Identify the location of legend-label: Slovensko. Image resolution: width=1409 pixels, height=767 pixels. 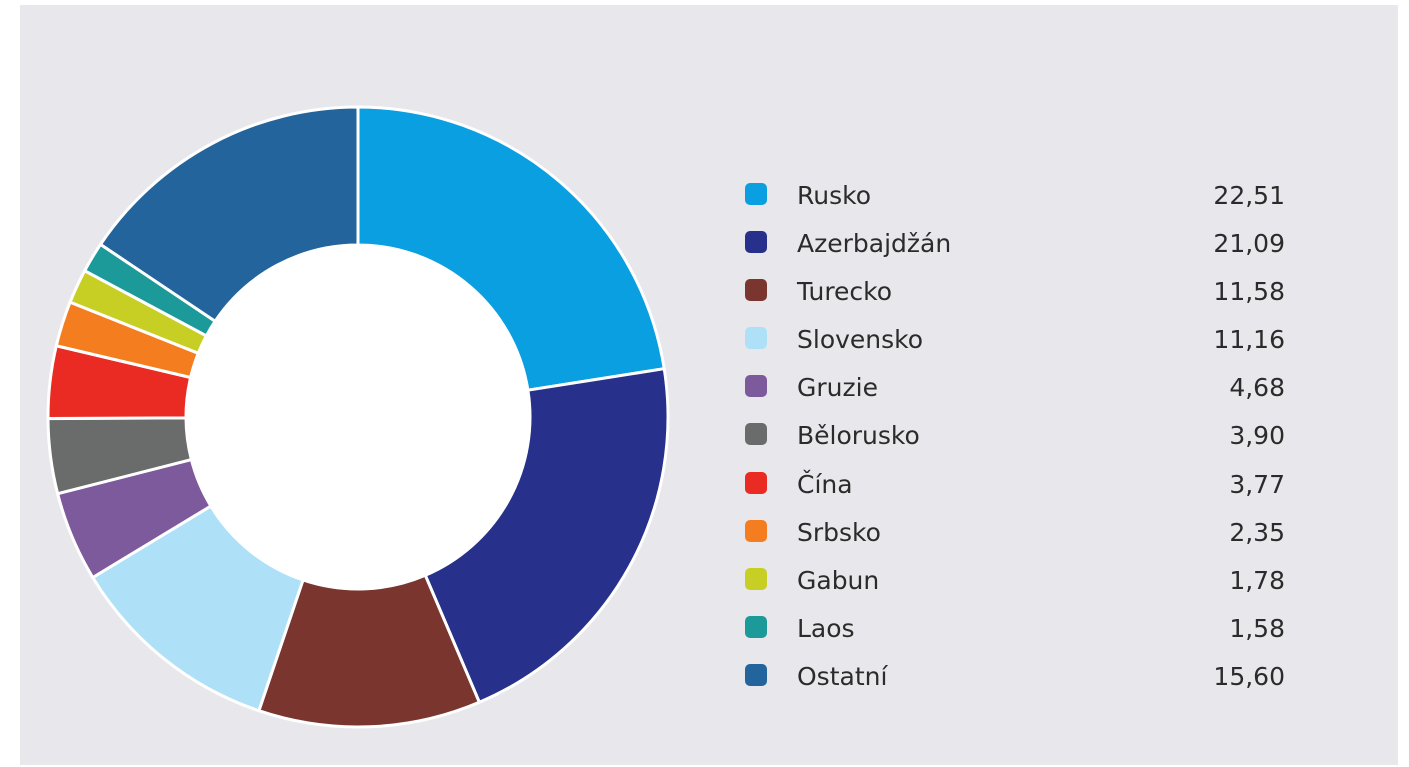
(860, 340).